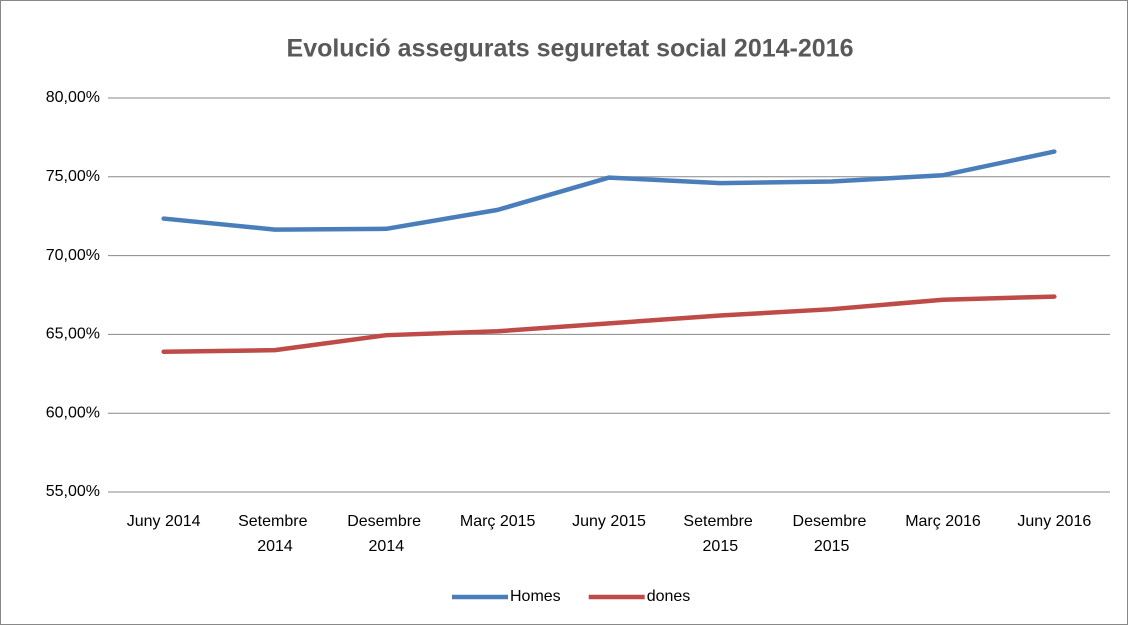 This screenshot has height=625, width=1128. I want to click on x-tick-label: Març 2015, so click(498, 521).